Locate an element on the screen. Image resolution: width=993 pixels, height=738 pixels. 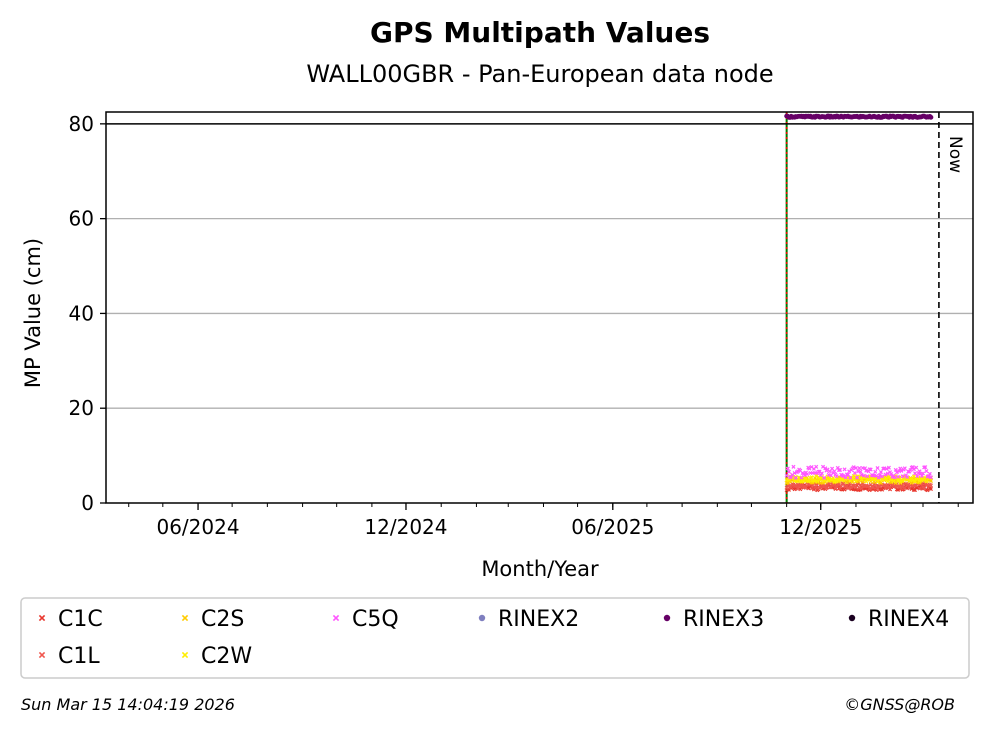
legend-label: RINEX2 is located at coordinates (538, 619).